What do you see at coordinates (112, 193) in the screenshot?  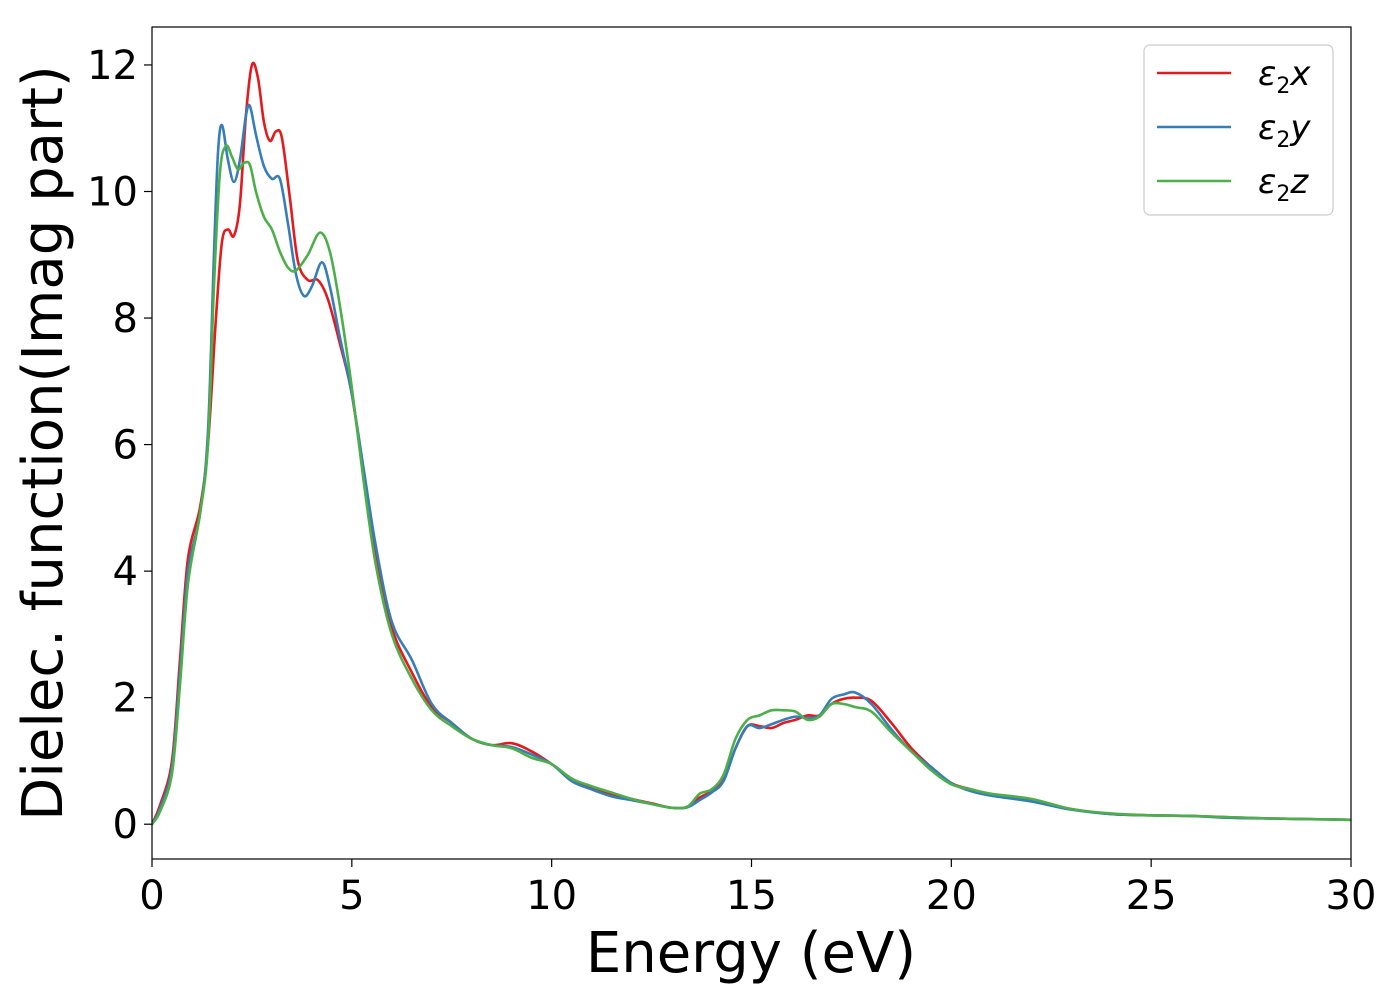 I see `y-tick-label: 10` at bounding box center [112, 193].